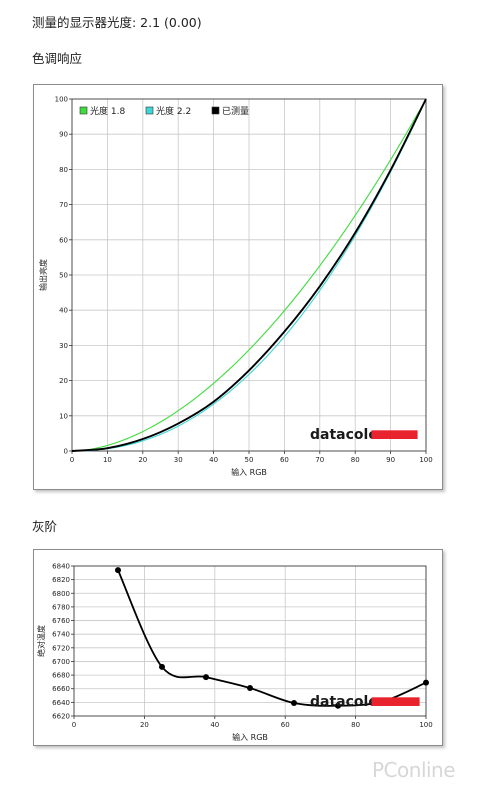  I want to click on x-tick-label: 10, so click(107, 460).